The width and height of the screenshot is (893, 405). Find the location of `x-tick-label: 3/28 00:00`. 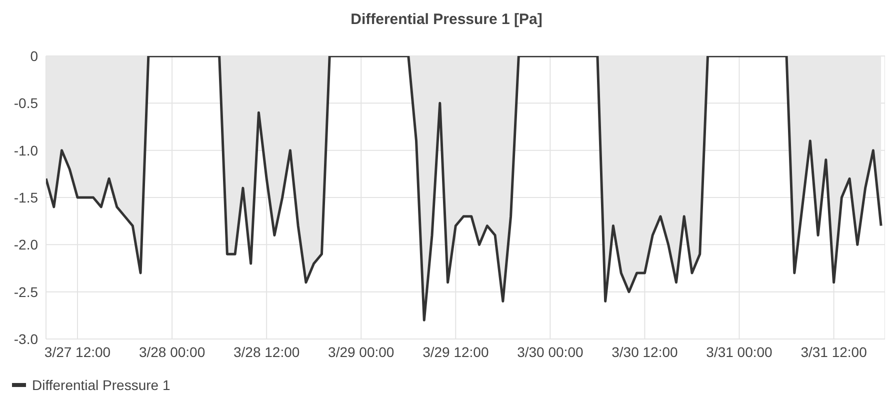

x-tick-label: 3/28 00:00 is located at coordinates (172, 352).